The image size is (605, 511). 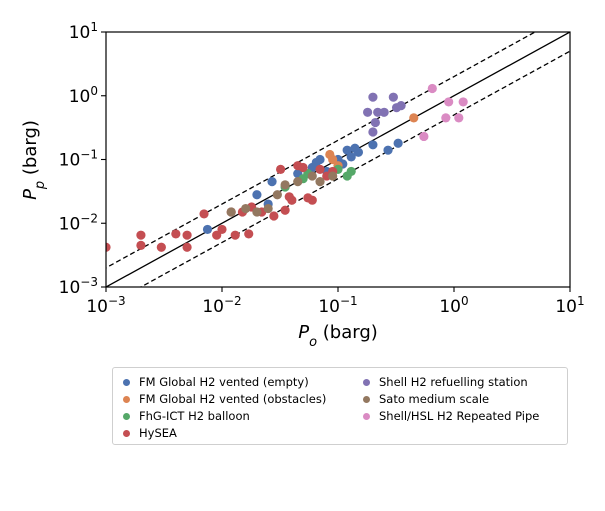 What do you see at coordinates (224, 382) in the screenshot?
I see `legend-label: FM Global H2 vented (empty)` at bounding box center [224, 382].